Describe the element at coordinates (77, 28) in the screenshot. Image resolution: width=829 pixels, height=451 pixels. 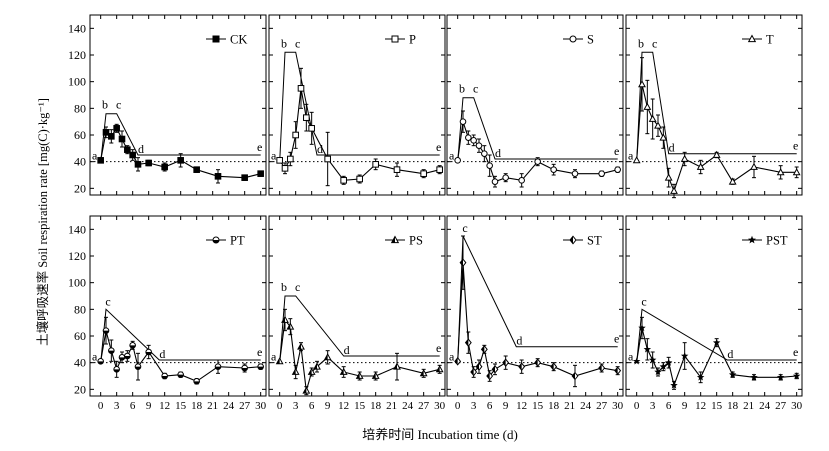
I see `y-tick-label: 140` at that location.